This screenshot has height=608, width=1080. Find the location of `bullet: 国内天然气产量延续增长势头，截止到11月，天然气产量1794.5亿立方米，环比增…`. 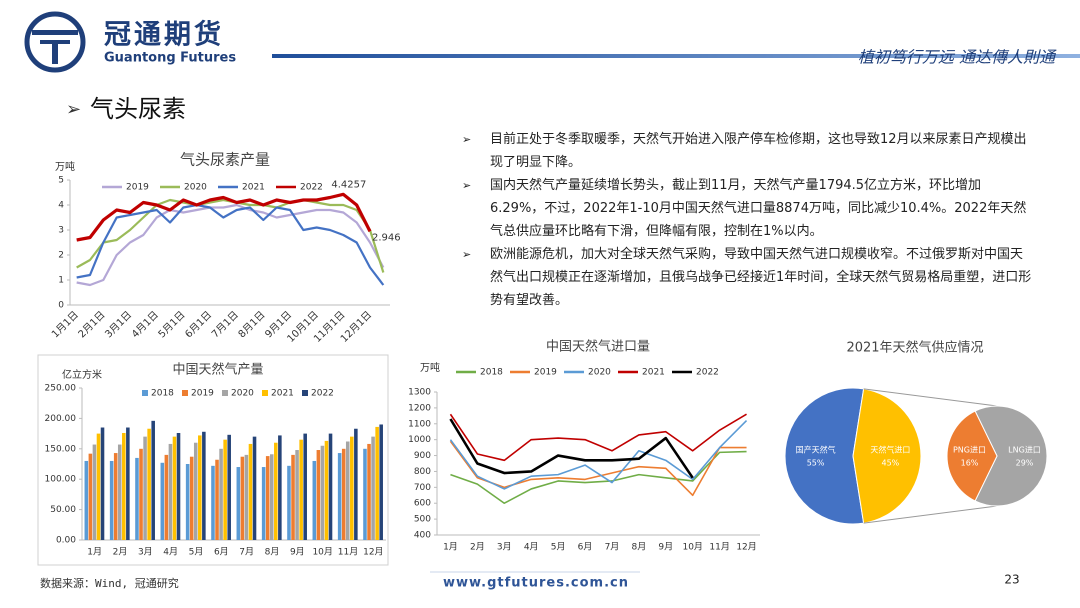

bullet: 国内天然气产量延续增长势头，截止到11月，天然气产量1794.5亿立方米，环比增… is located at coordinates (748, 208).